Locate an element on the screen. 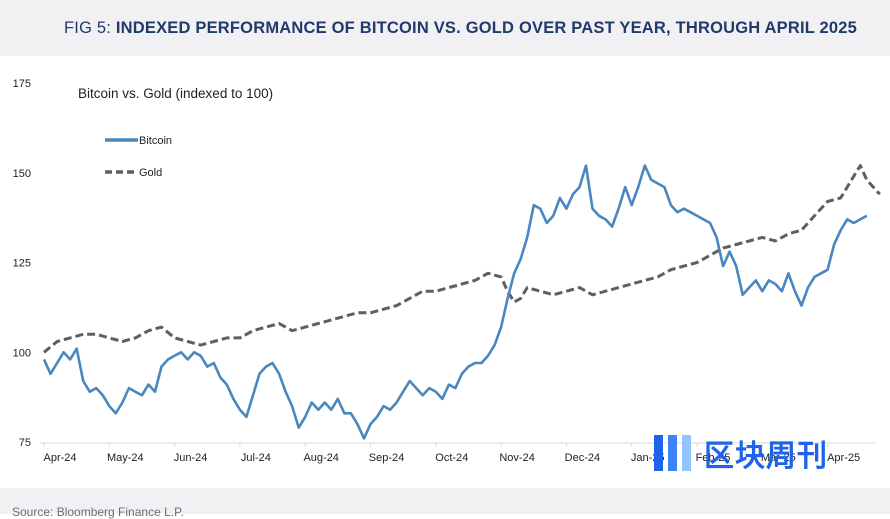  x-tick-label: Apr-24 is located at coordinates (59, 458).